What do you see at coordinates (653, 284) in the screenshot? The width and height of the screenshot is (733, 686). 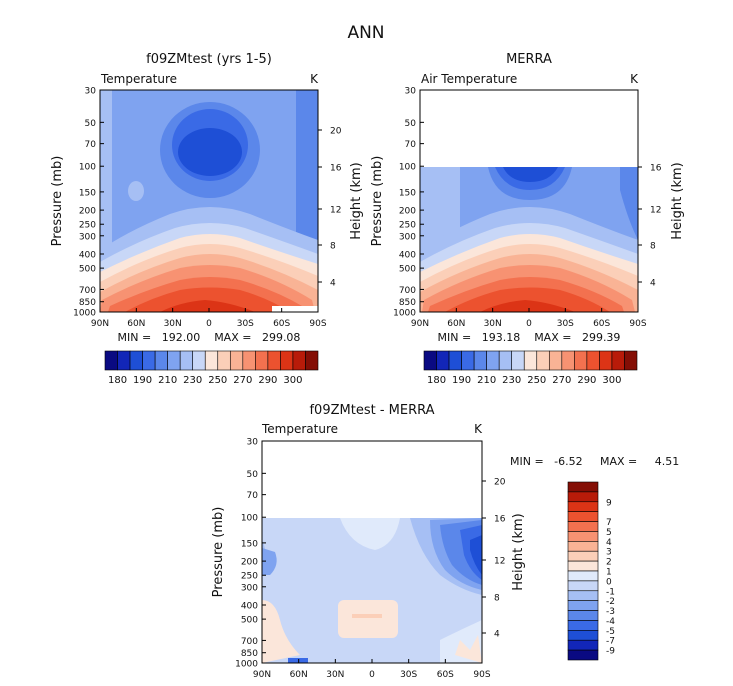 I see `height-tick-label: 4` at bounding box center [653, 284].